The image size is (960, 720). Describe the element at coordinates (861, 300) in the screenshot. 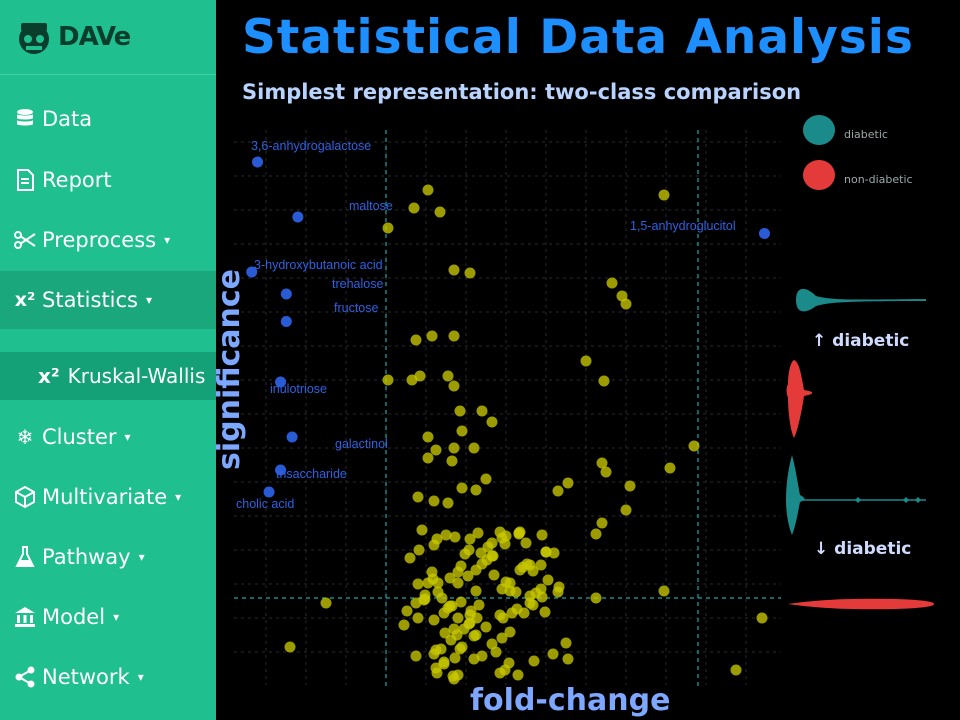

I see `violin-up-diabetic` at that location.